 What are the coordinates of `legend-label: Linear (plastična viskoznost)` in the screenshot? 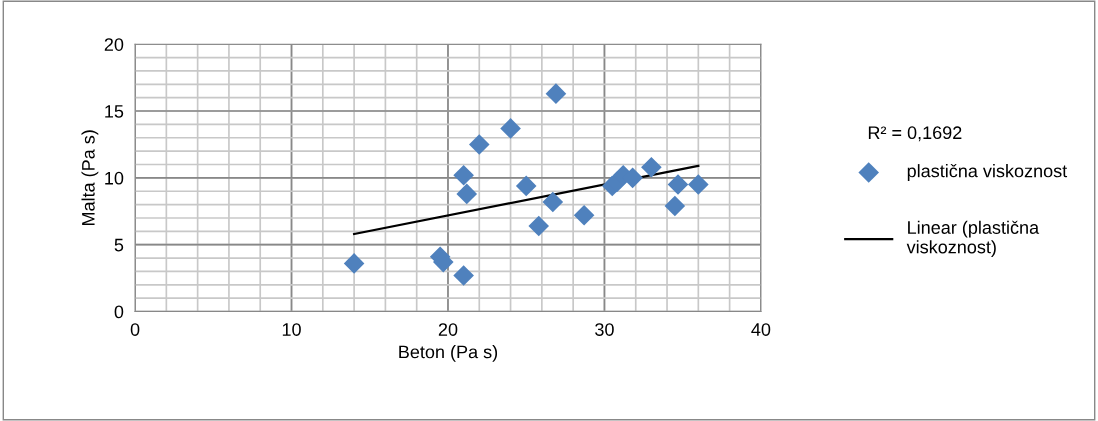 It's located at (973, 238).